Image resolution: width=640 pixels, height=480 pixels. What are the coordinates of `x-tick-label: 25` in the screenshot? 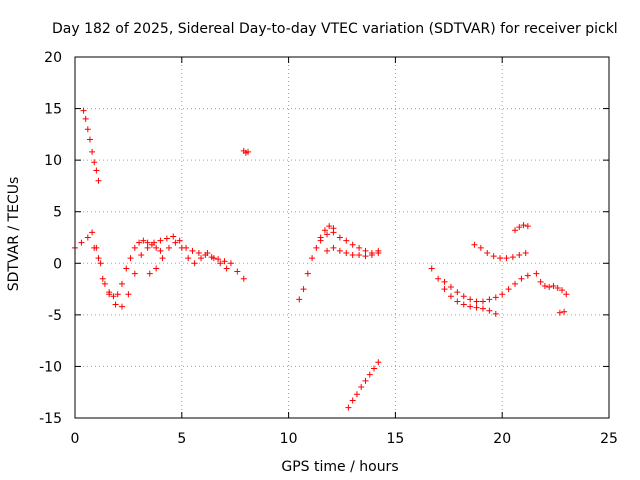 It's located at (609, 439).